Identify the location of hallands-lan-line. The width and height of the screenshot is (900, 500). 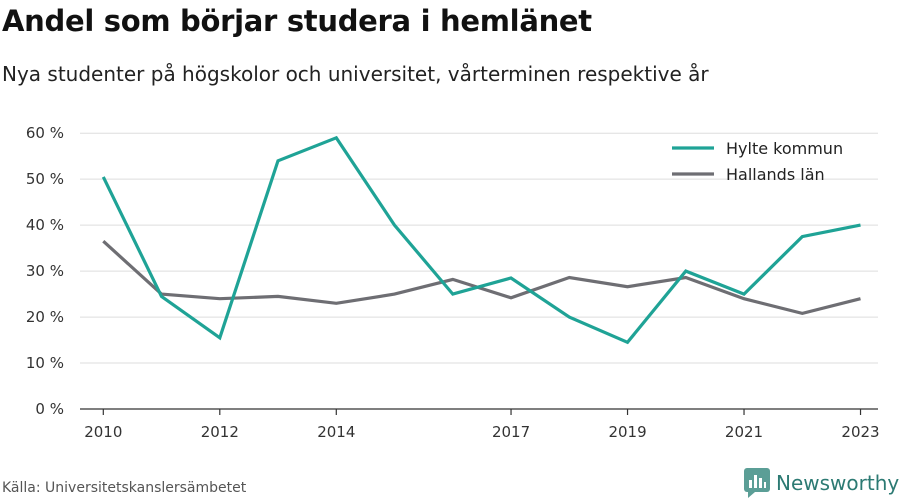
(481, 278).